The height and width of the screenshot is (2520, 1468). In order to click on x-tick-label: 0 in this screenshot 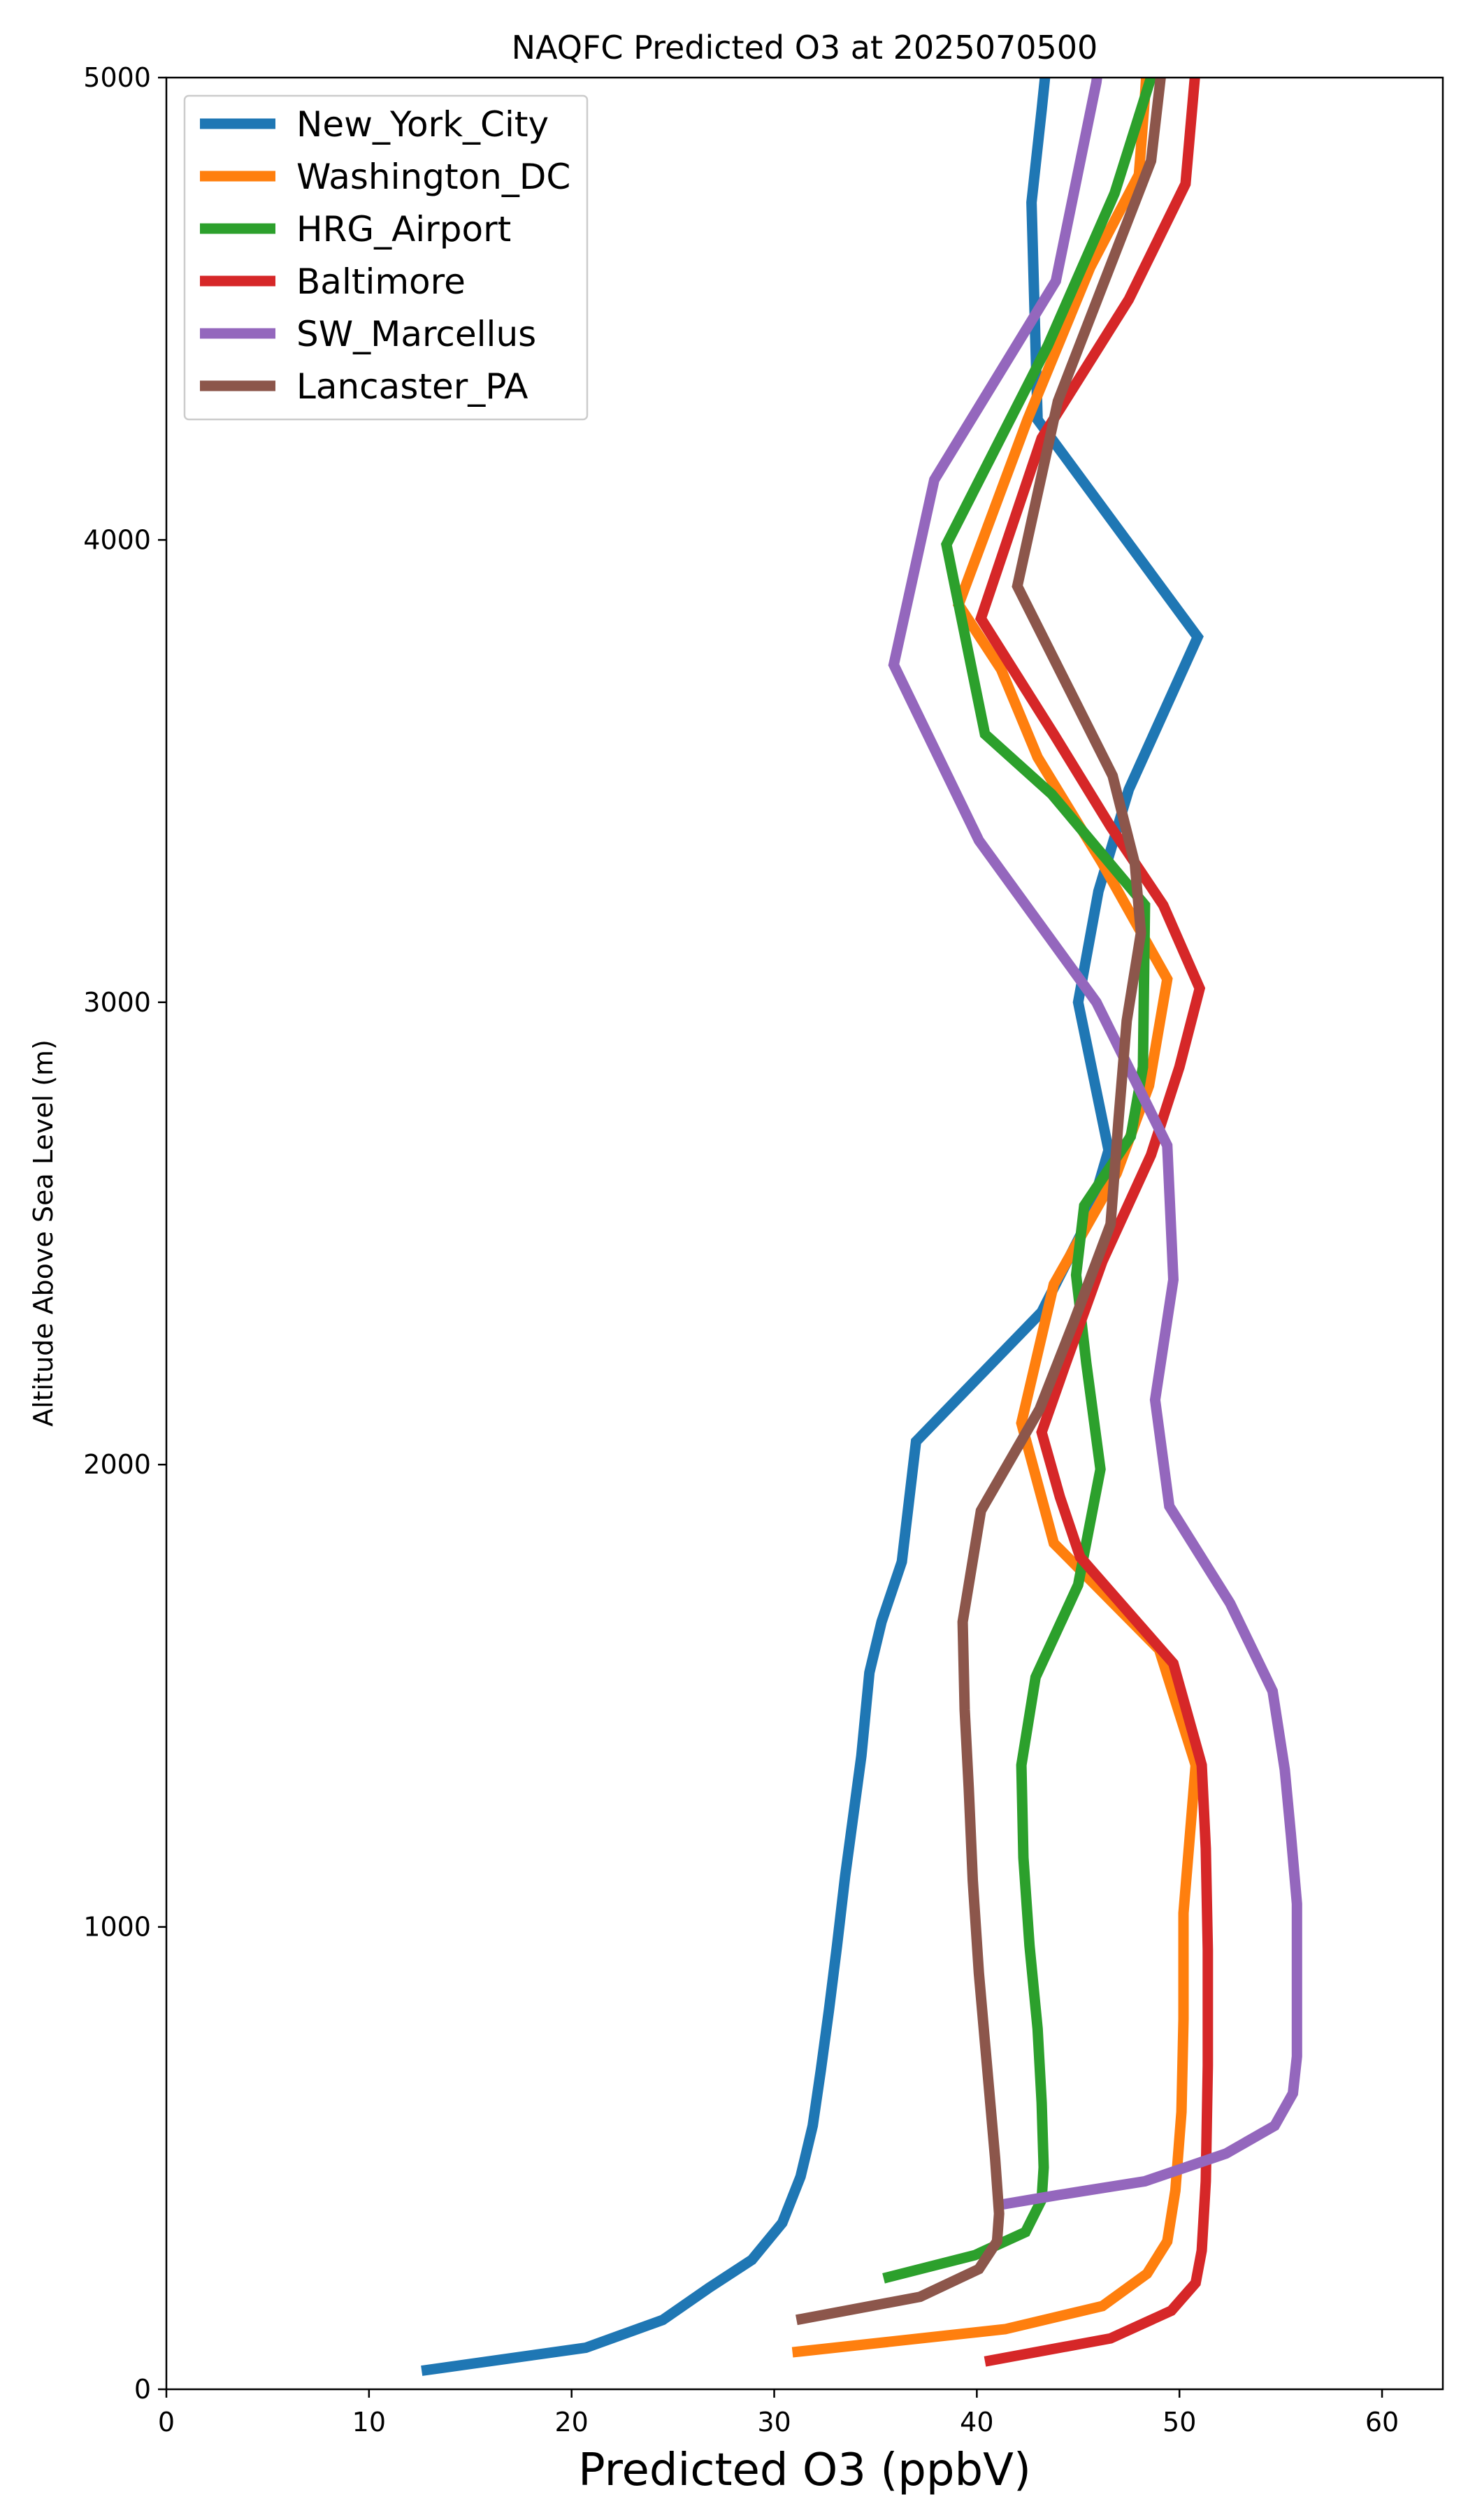, I will do `click(166, 2422)`.